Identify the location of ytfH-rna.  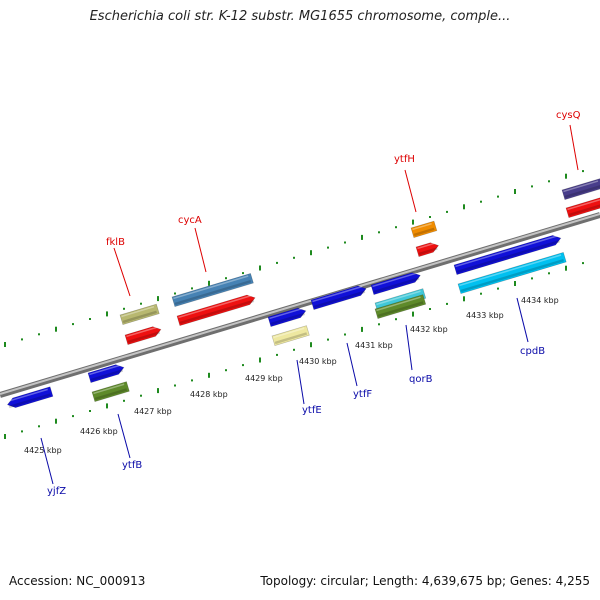
(427, 249).